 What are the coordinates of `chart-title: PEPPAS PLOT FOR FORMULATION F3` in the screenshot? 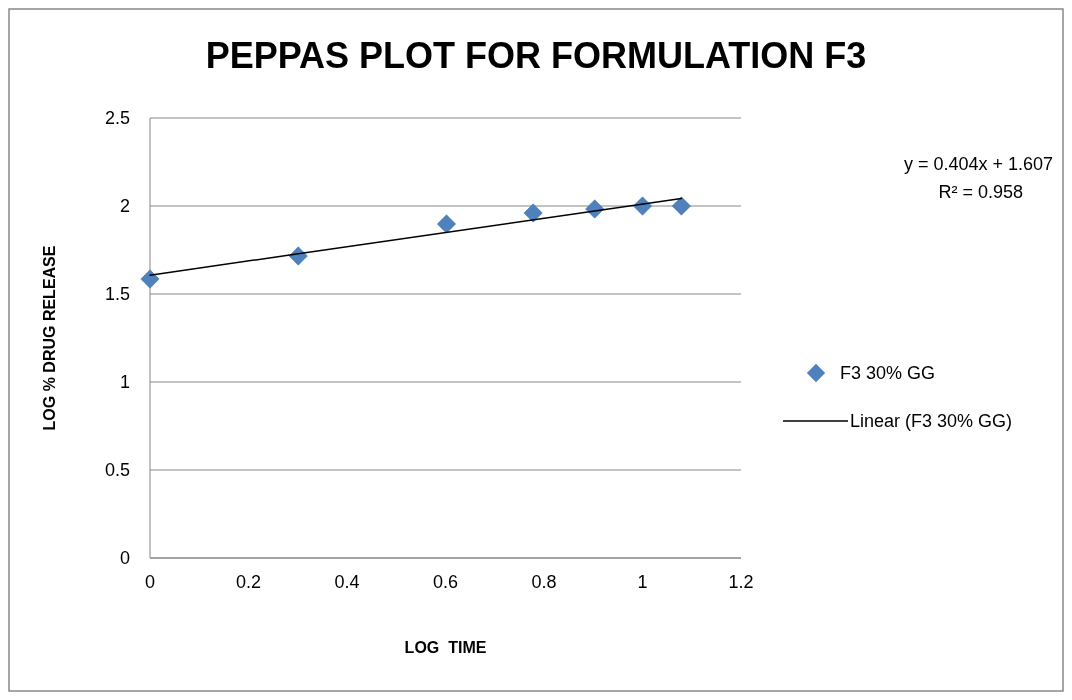 It's located at (536, 55).